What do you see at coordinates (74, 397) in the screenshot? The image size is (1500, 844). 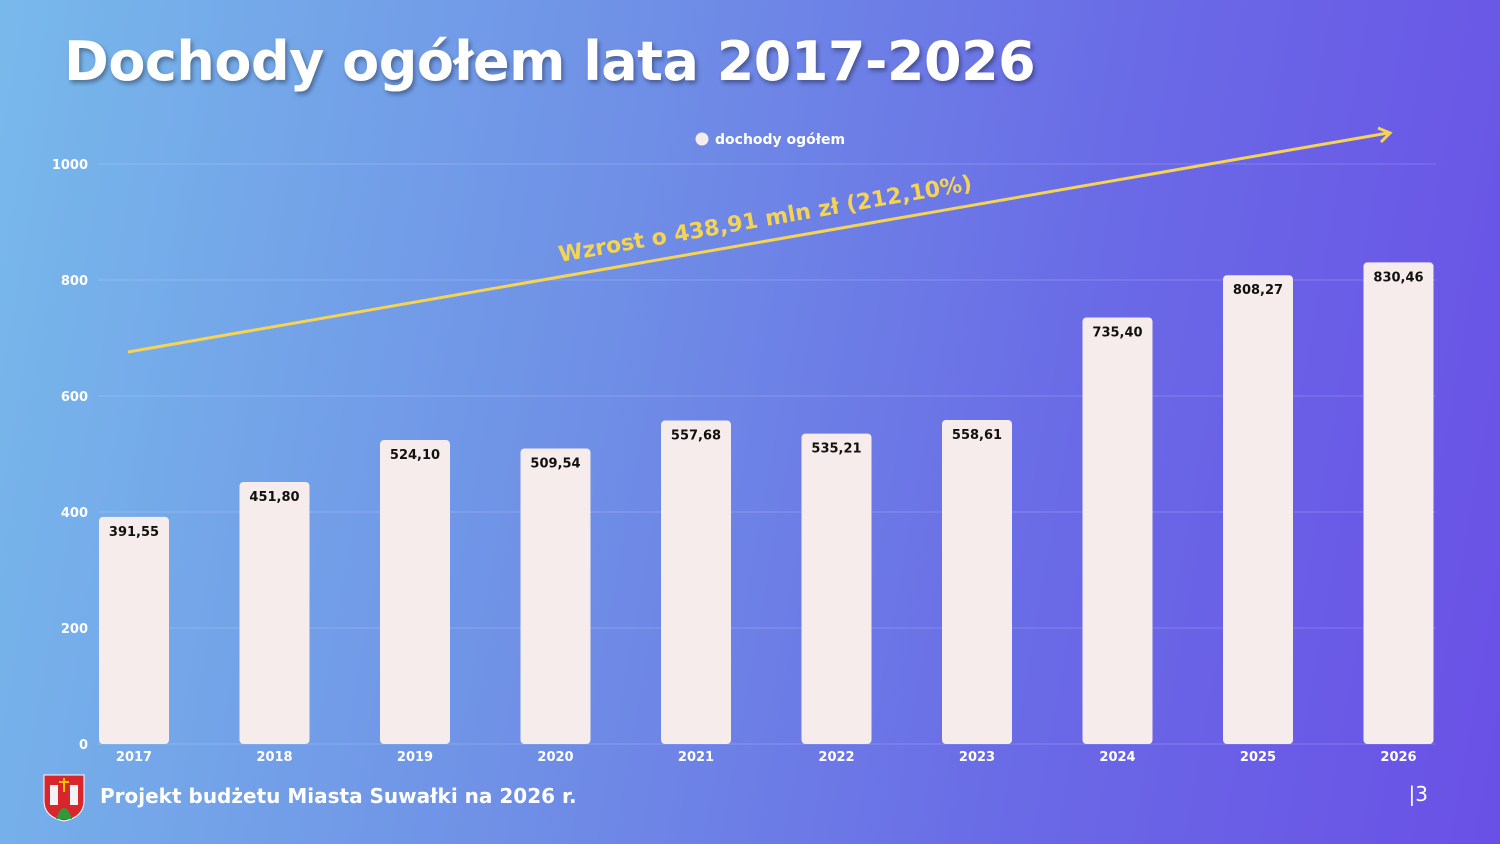 I see `y-tick-label: 600` at bounding box center [74, 397].